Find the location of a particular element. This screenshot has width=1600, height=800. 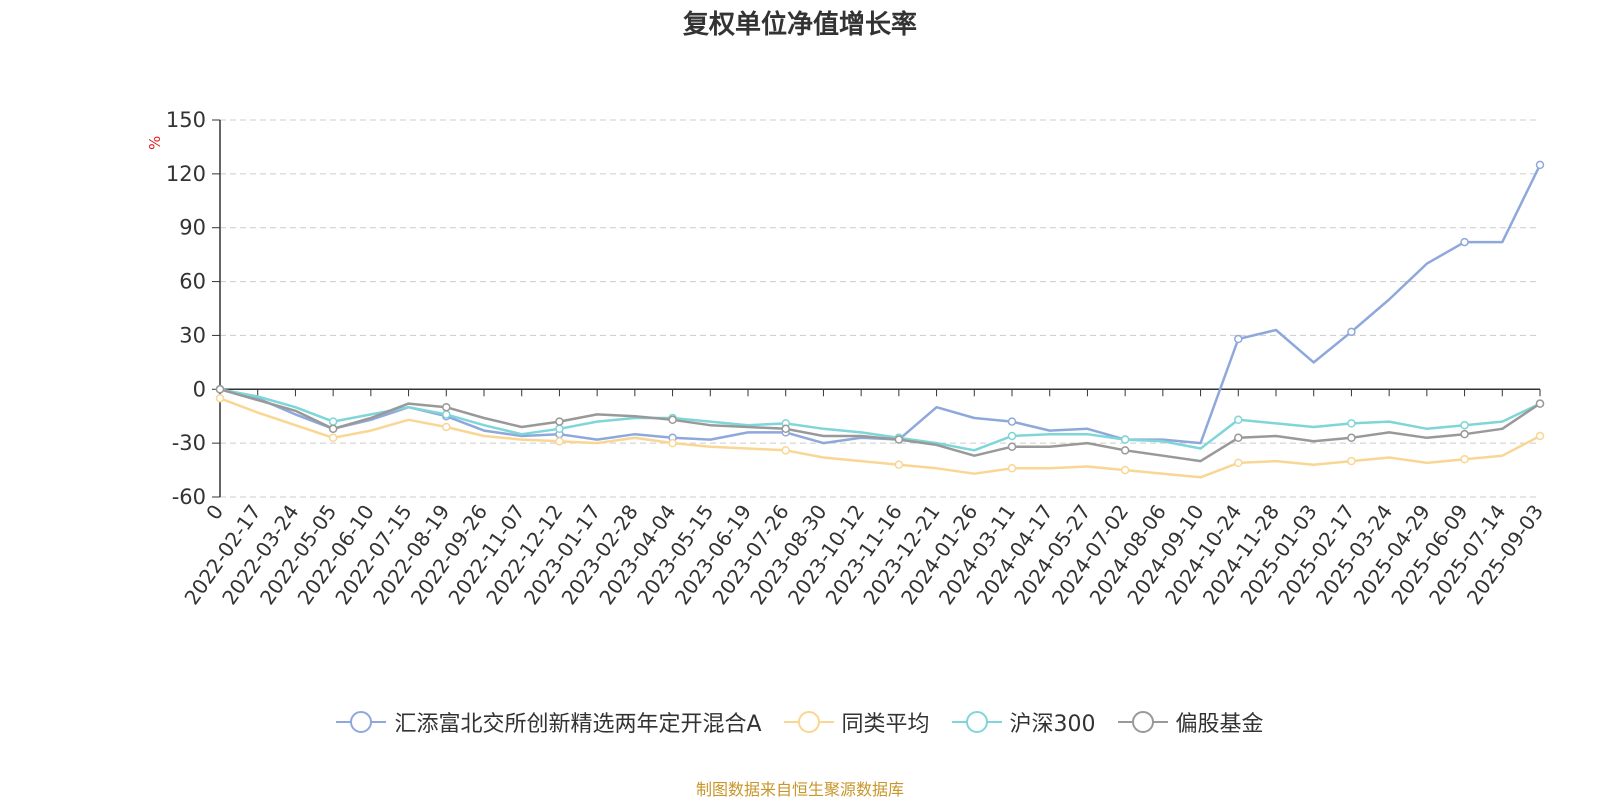

legend-label: 汇添富北交所创新精选两年定开混合A is located at coordinates (578, 724).